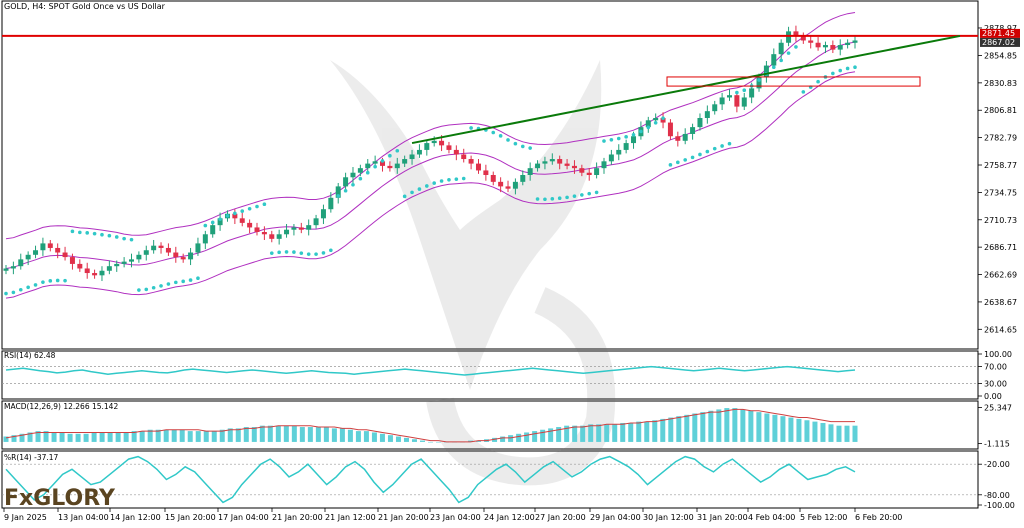 The height and width of the screenshot is (528, 1024). I want to click on x-tick-label: 14 Jan 12:00, so click(135, 517).